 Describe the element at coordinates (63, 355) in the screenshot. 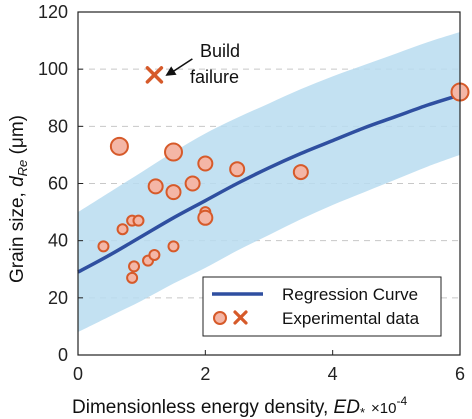

I see `y-tick-label-0: 0` at that location.